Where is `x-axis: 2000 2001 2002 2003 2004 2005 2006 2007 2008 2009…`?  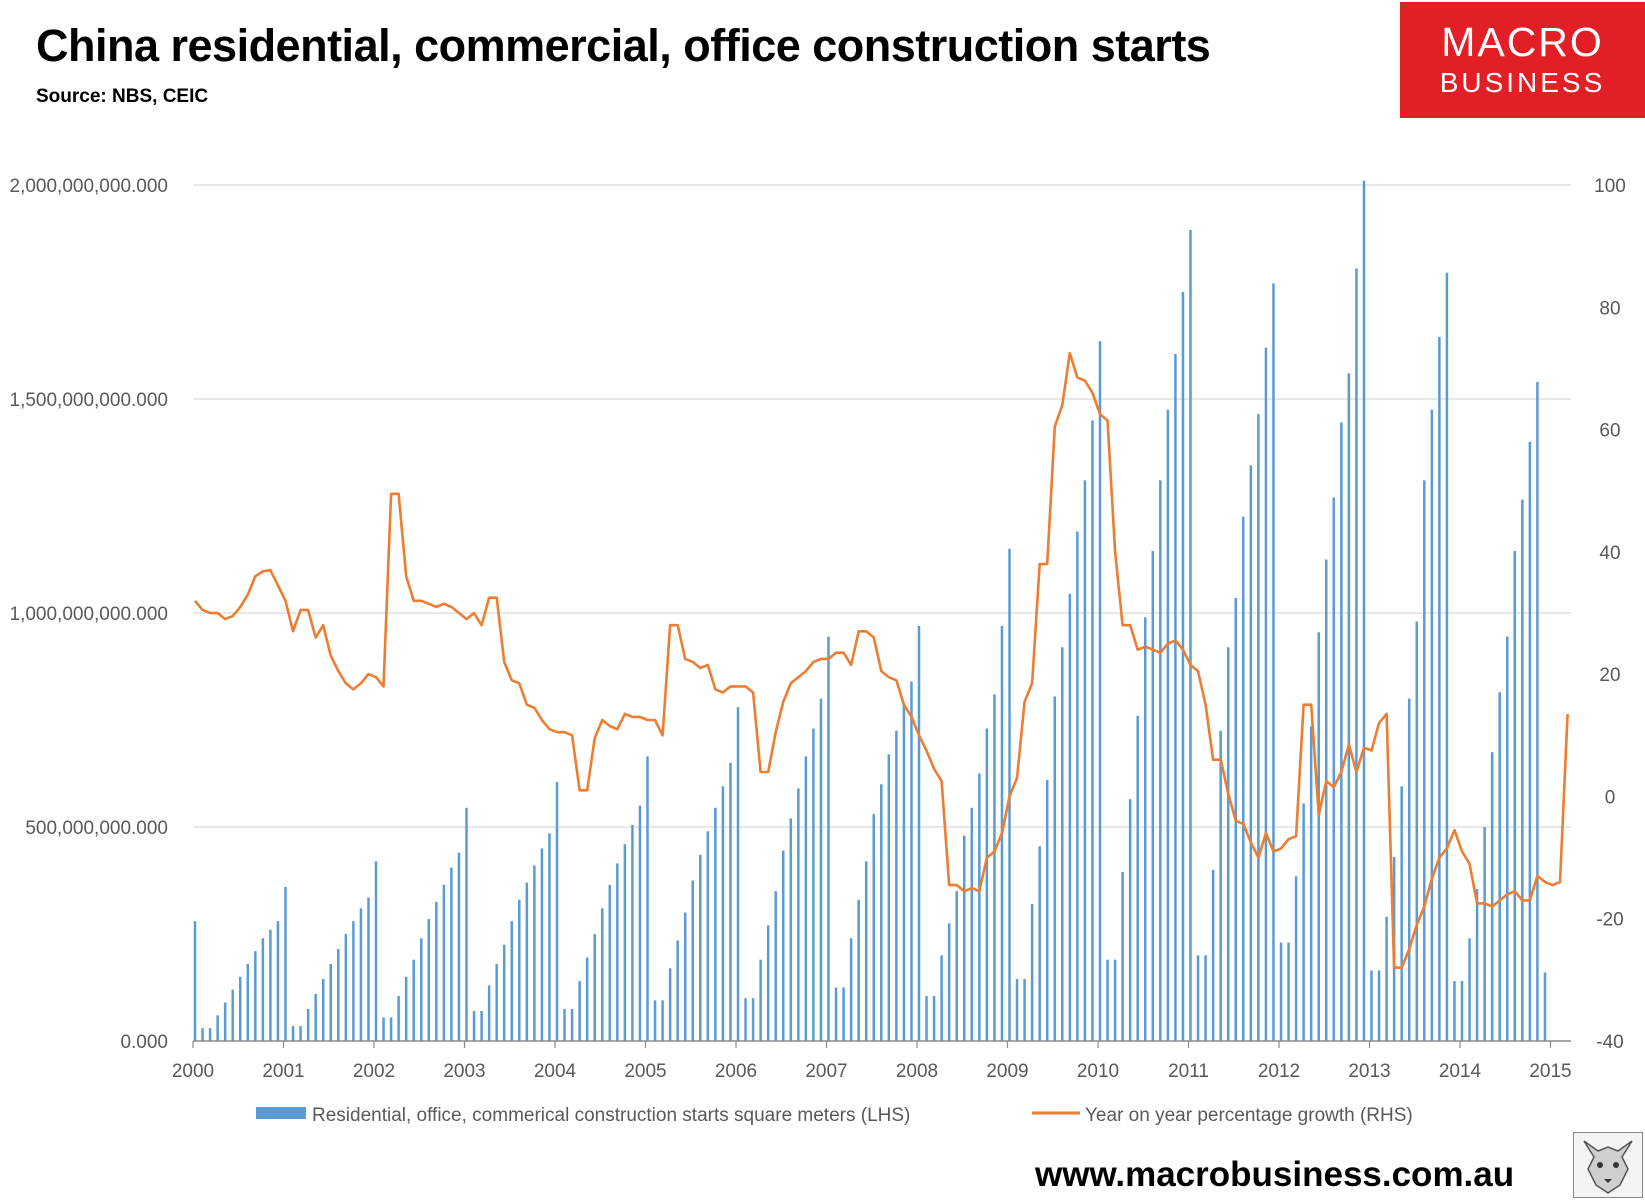
x-axis: 2000 2001 2002 2003 2004 2005 2006 2007 2008 2009… is located at coordinates (872, 1061).